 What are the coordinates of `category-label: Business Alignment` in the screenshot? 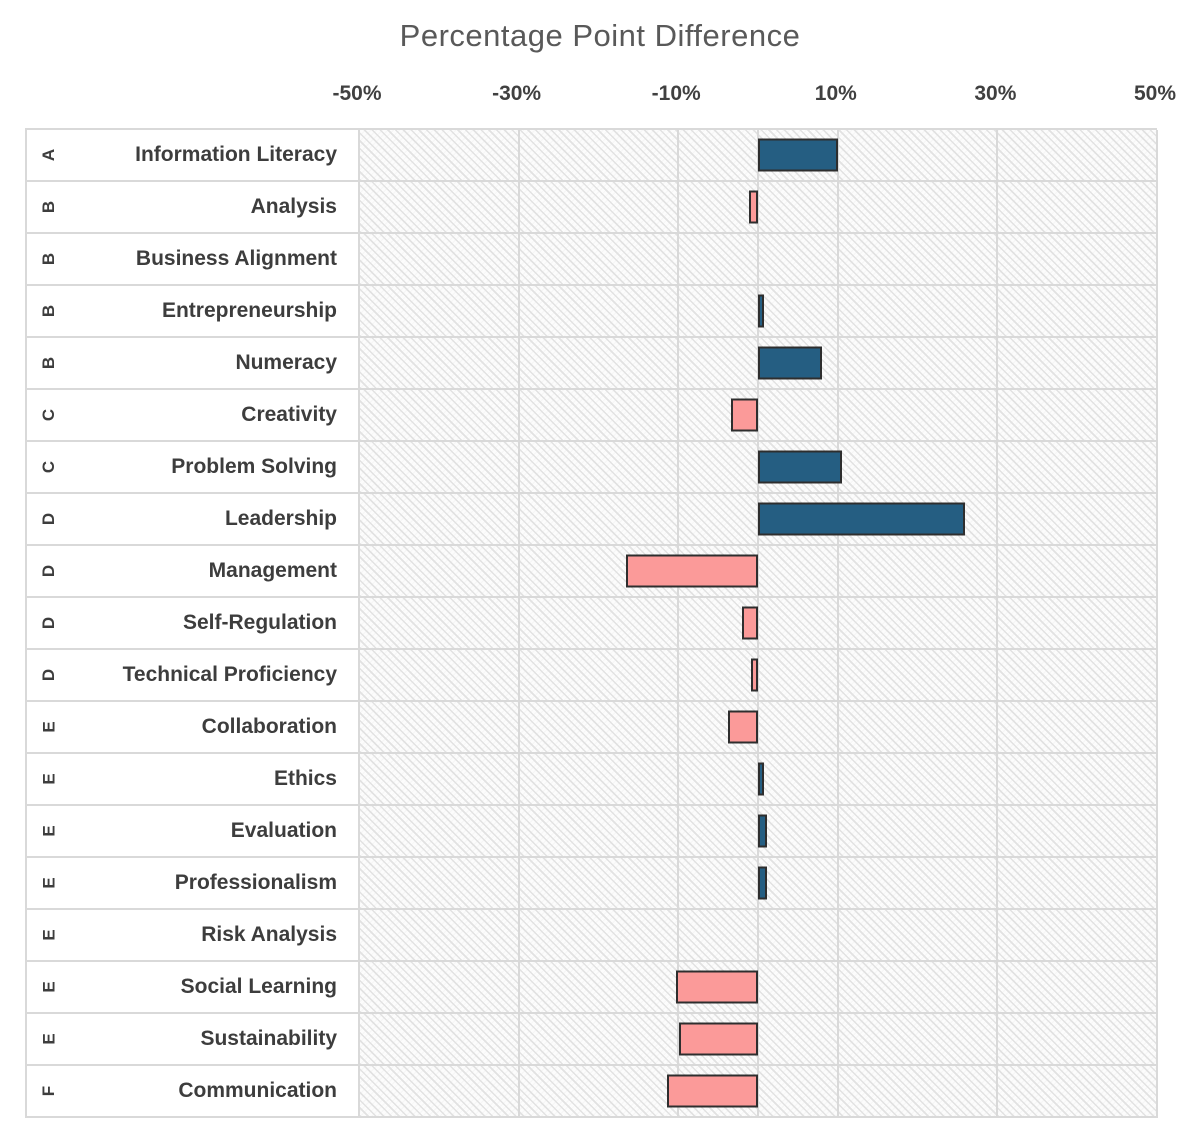 It's located at (236, 258).